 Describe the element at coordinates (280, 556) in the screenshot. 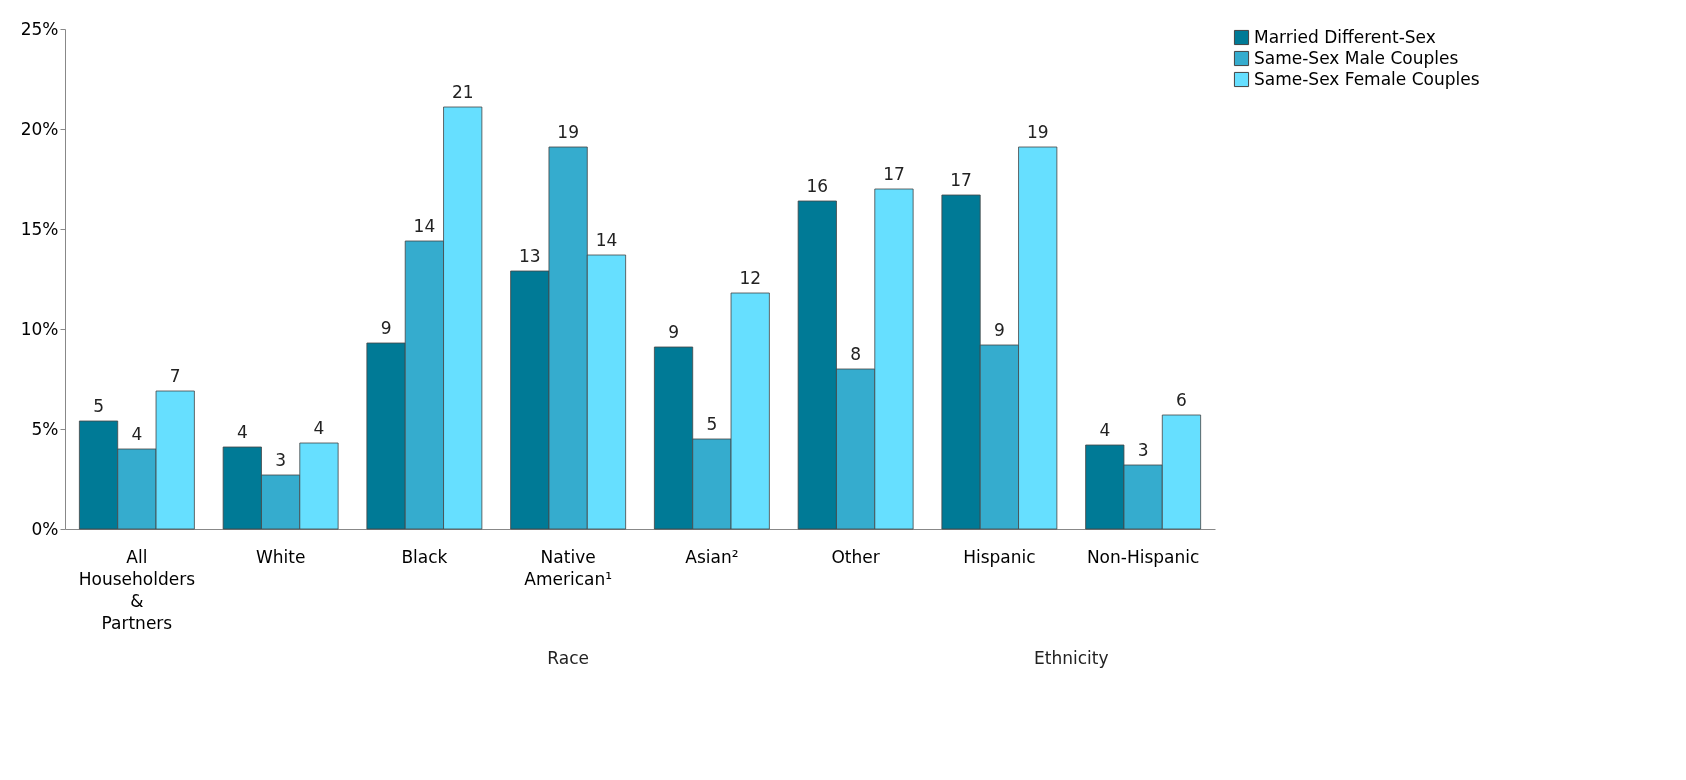

I see `x-tick-label: White` at that location.